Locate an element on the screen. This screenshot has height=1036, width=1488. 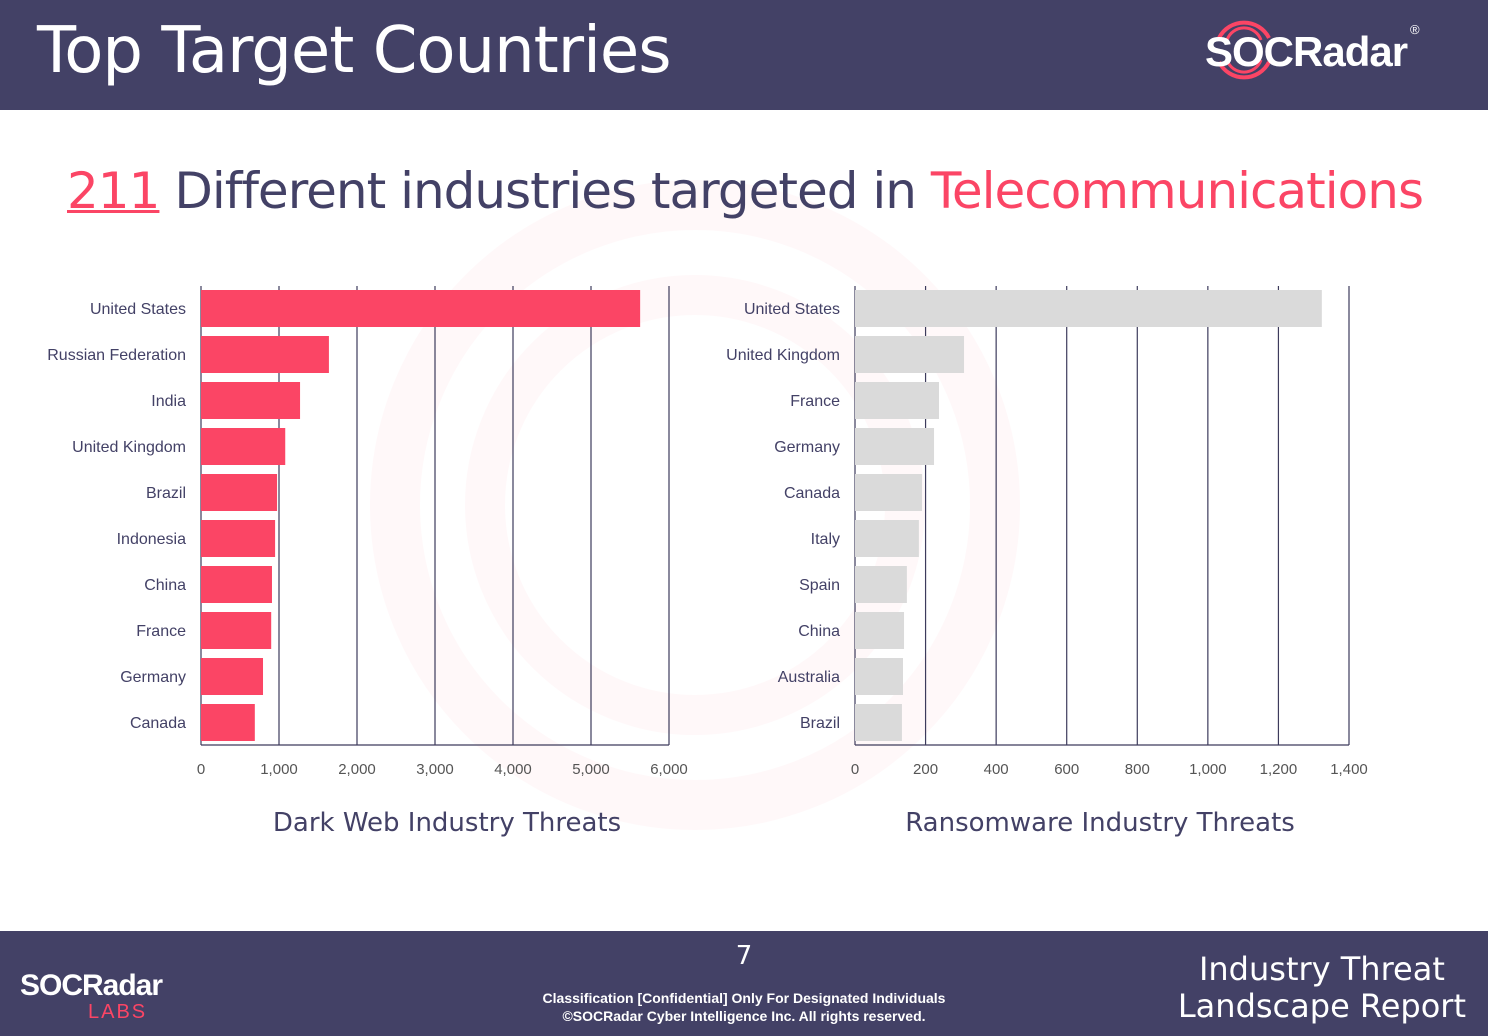
x-tick-label: 600 is located at coordinates (1066, 769).